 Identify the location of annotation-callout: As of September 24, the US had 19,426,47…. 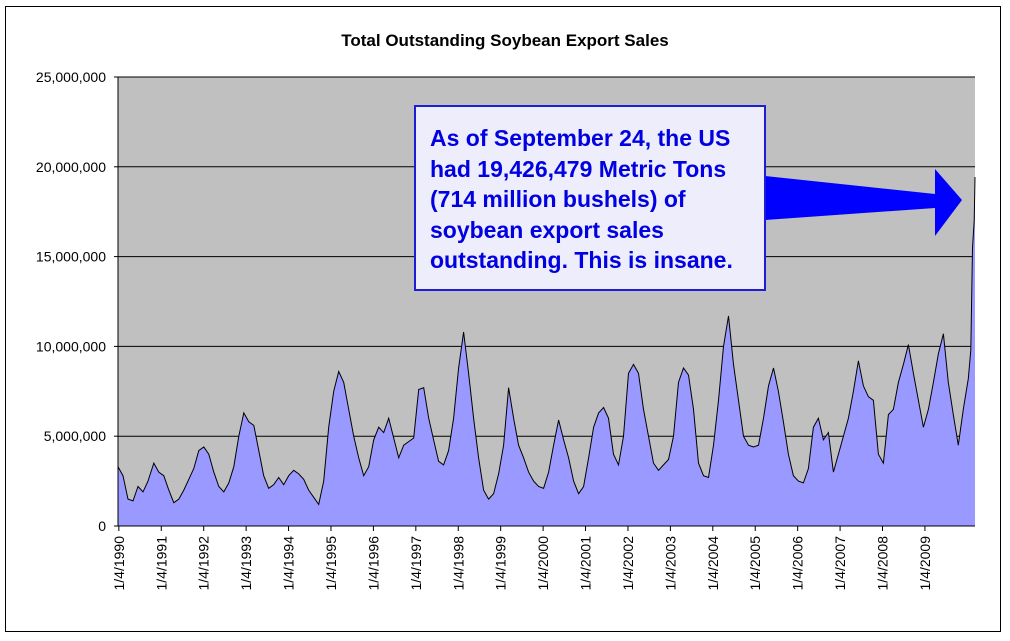
(590, 198).